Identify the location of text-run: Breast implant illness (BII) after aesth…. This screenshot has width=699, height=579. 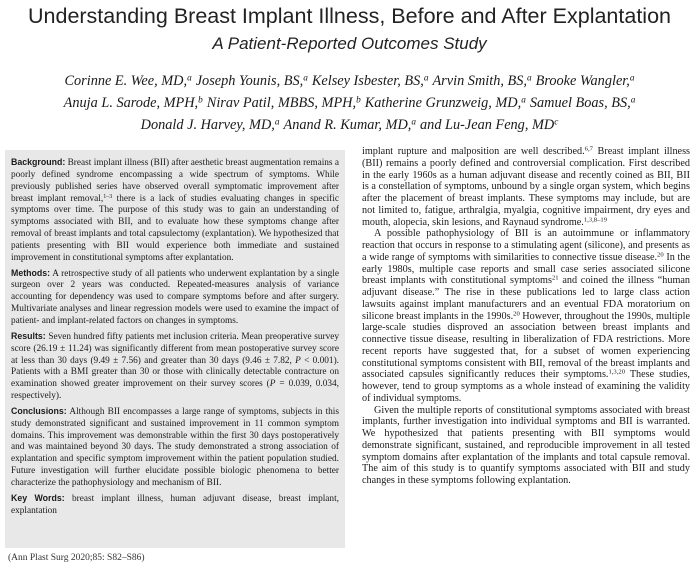
(175, 181).